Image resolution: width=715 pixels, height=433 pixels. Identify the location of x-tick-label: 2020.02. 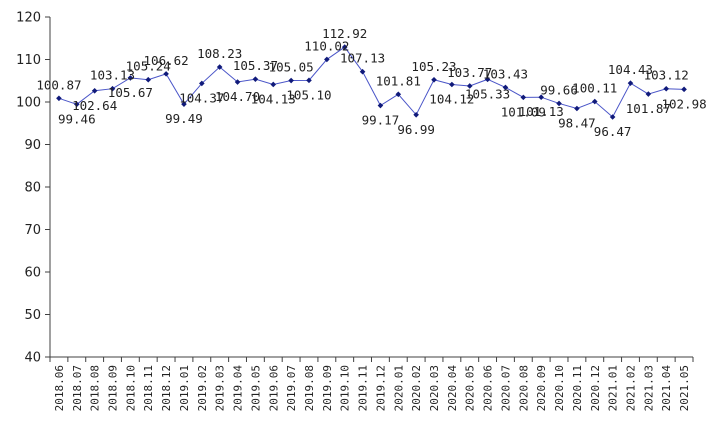
(416, 388).